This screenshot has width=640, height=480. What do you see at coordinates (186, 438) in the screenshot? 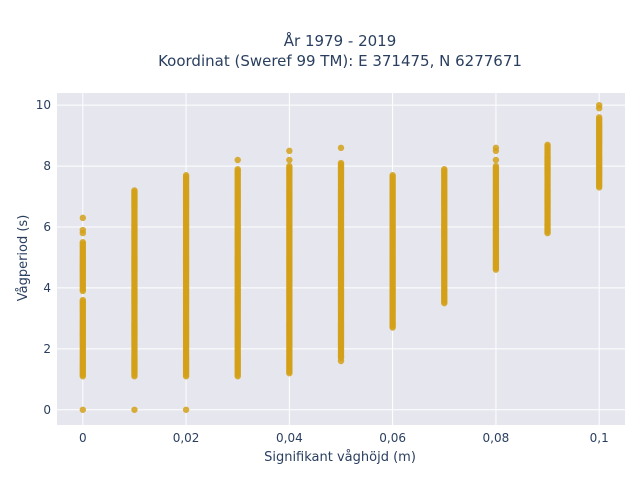
I see `x-tick-label: 0,02` at bounding box center [186, 438].